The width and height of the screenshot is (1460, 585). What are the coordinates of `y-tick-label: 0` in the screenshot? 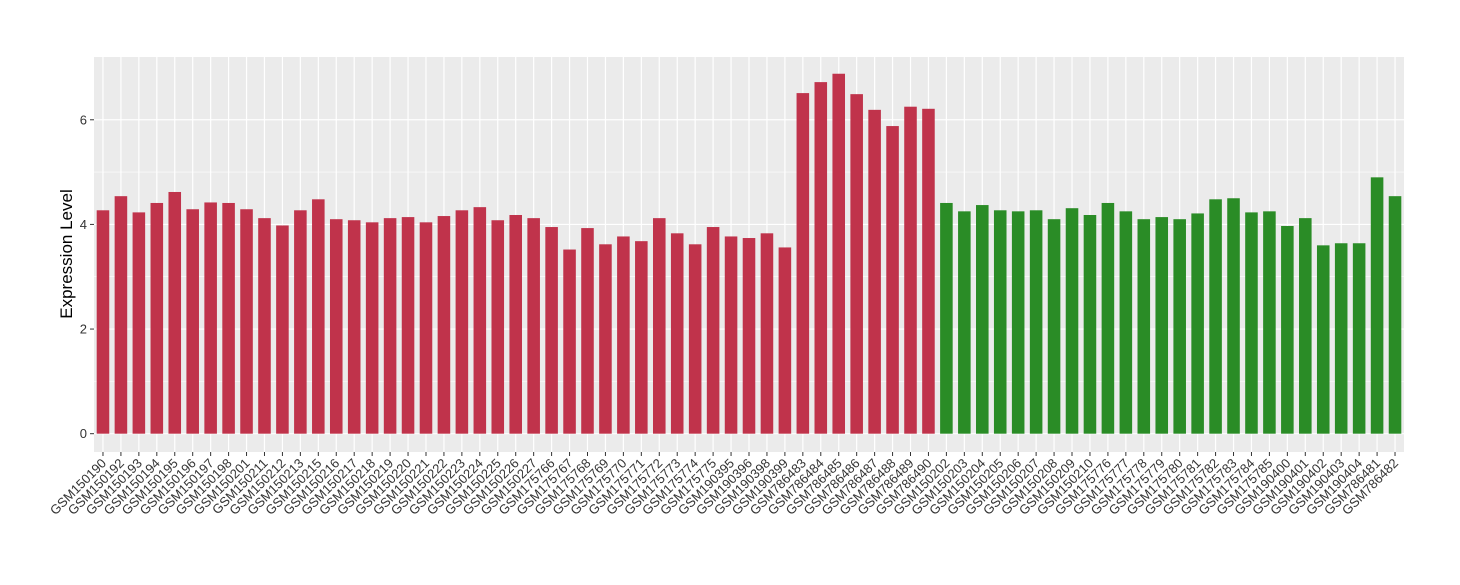 It's located at (83, 433).